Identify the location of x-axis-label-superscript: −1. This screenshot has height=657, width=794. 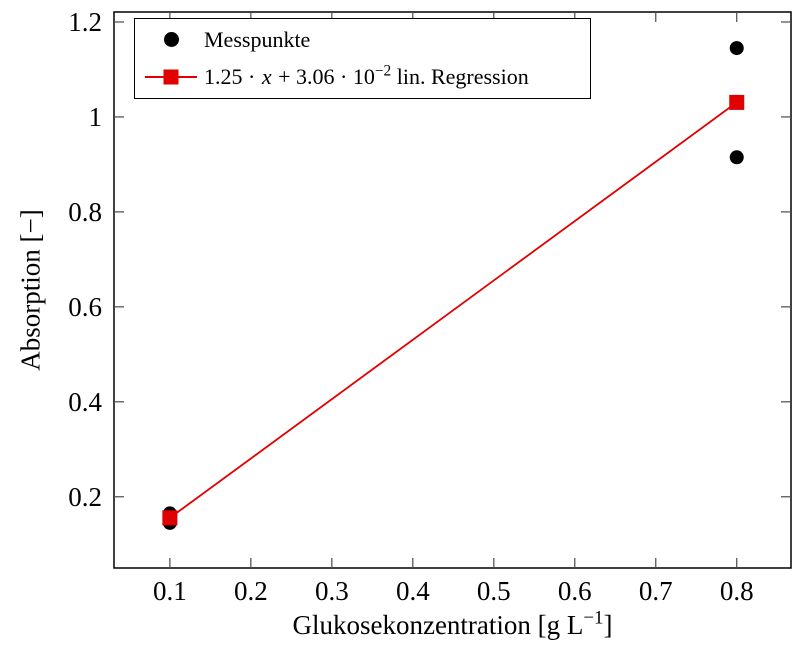
(593, 618).